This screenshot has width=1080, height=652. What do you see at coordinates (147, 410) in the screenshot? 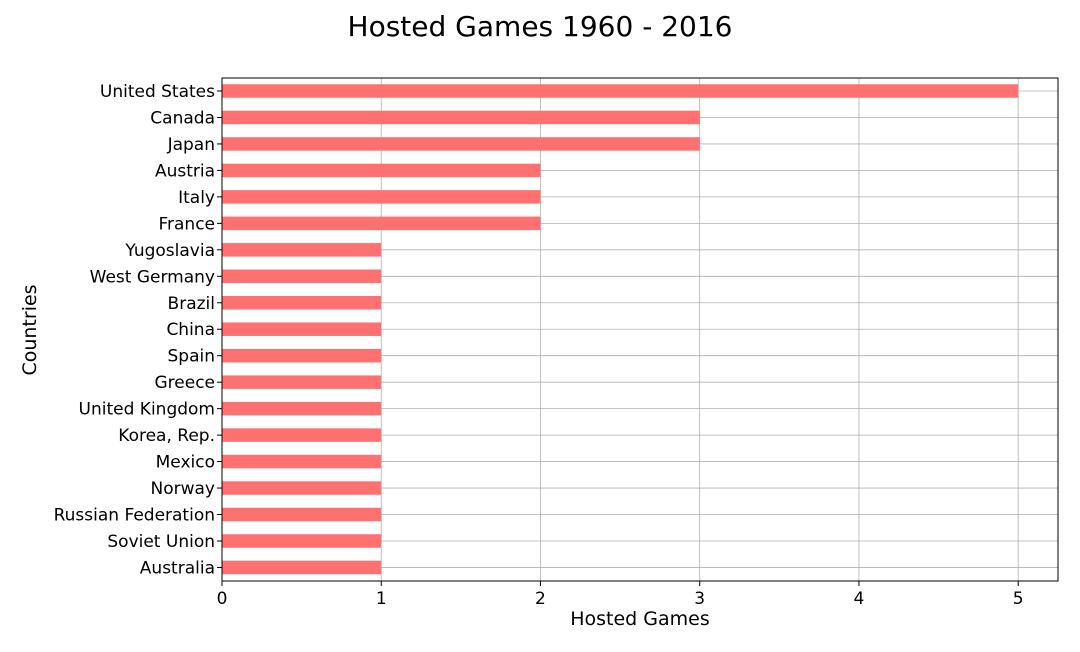
I see `y-tick-label: United Kingdom` at bounding box center [147, 410].